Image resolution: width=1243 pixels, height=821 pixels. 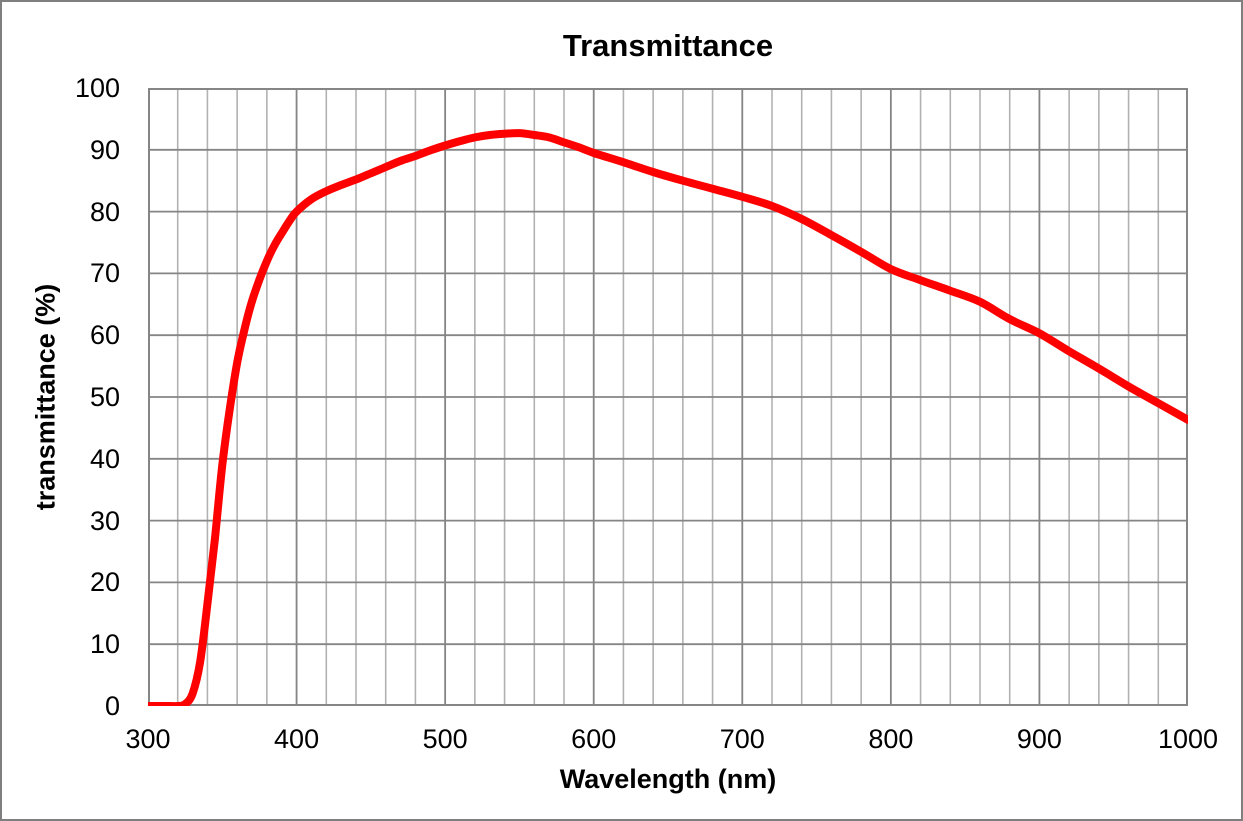 What do you see at coordinates (668, 779) in the screenshot?
I see `x-axis-title: Wavelength (nm)` at bounding box center [668, 779].